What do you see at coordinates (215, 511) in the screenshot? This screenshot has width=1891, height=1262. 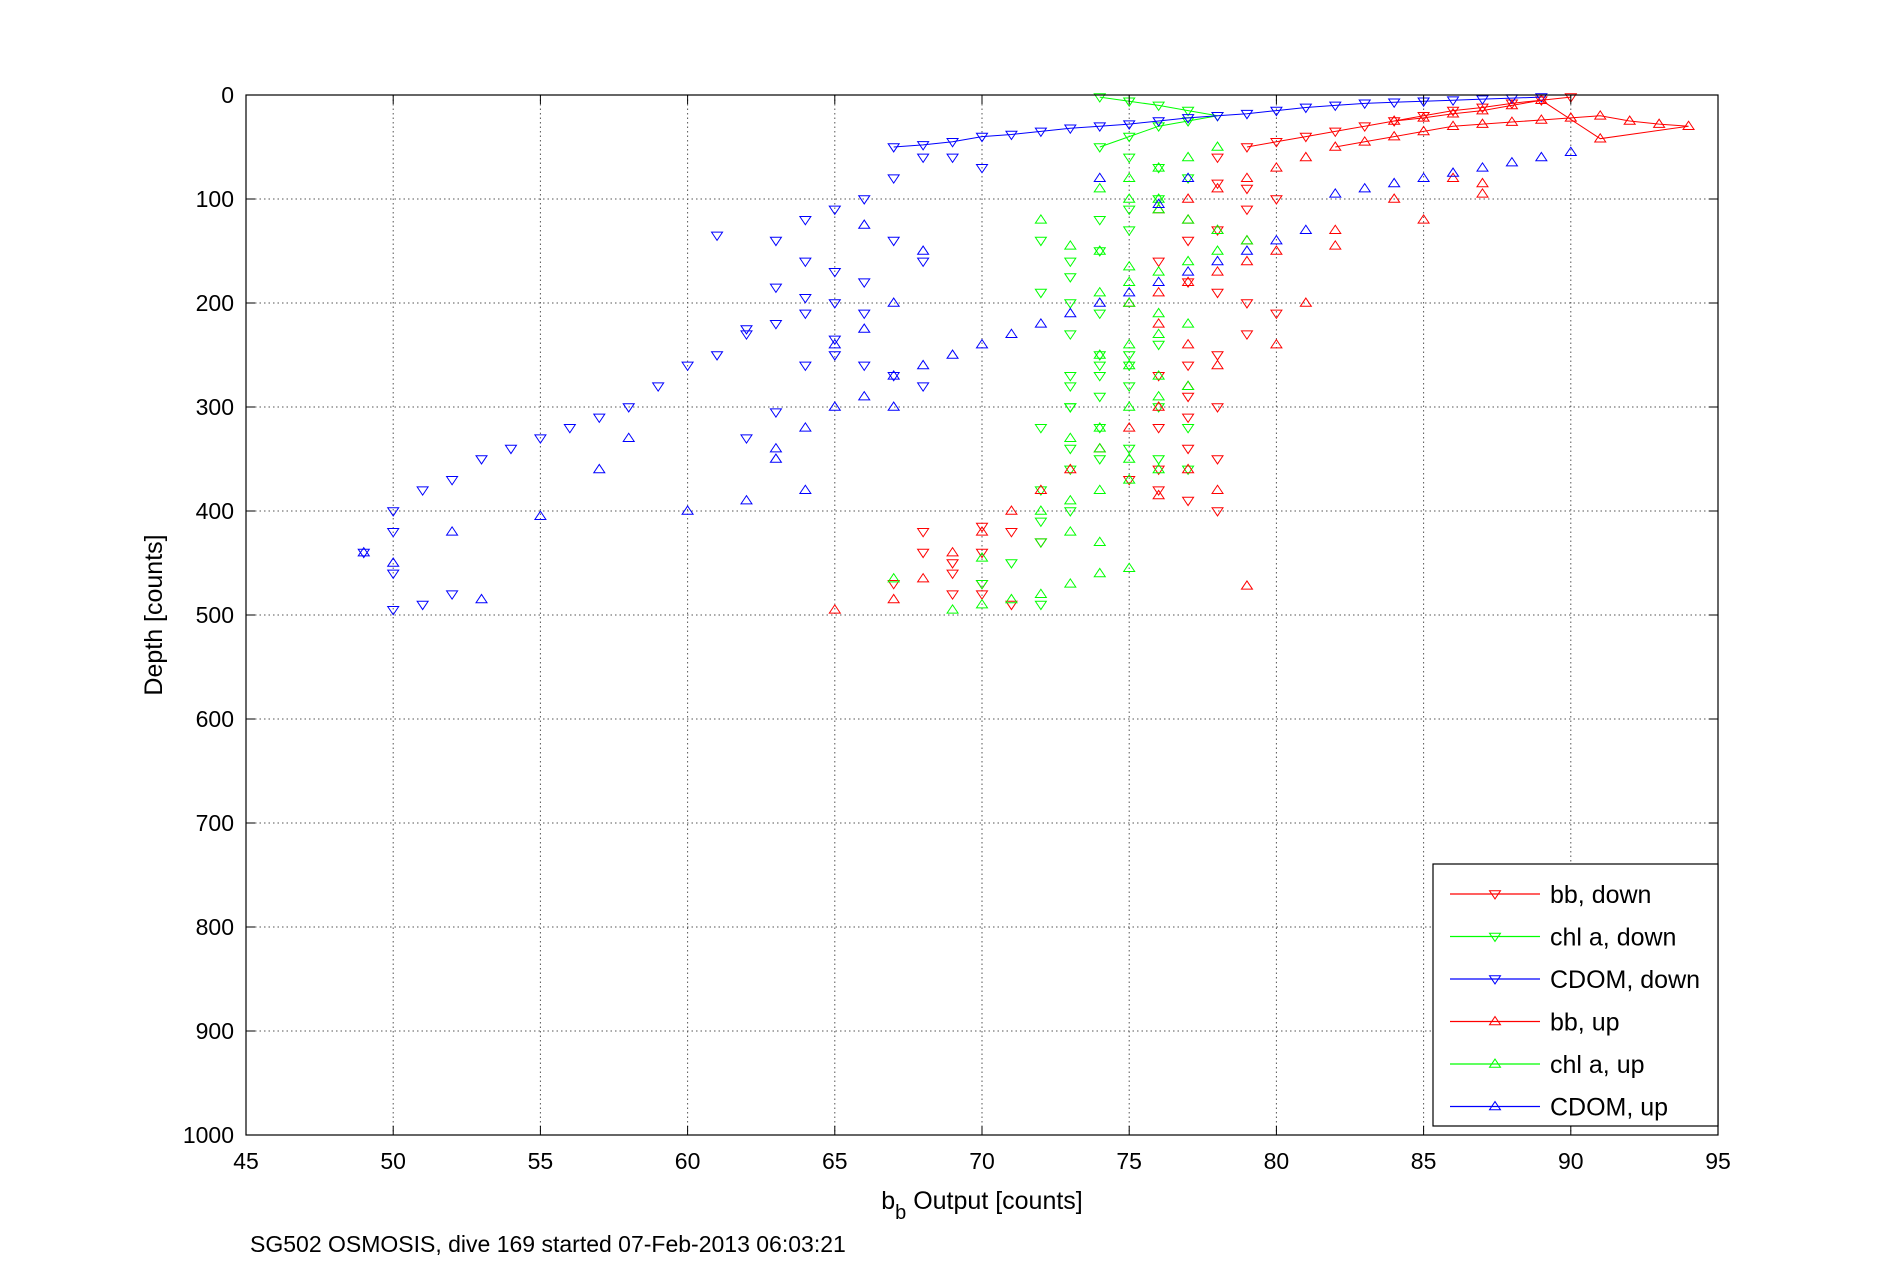 I see `y-tick-label: 400` at bounding box center [215, 511].